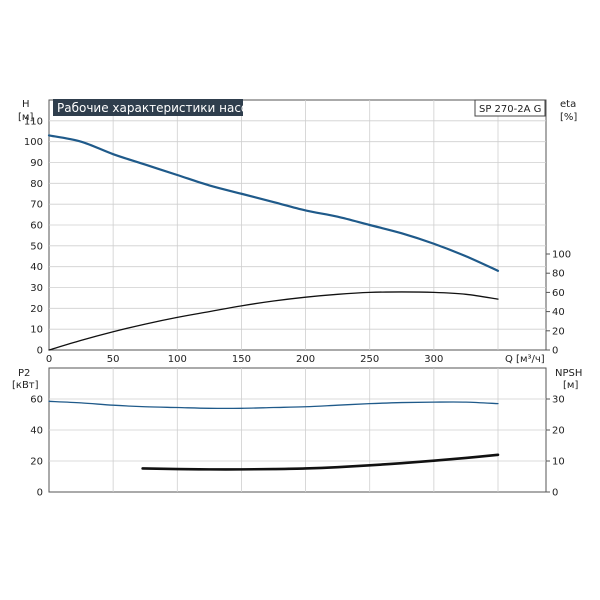 The image size is (600, 600). I want to click on right-tick-label: 30, so click(558, 400).